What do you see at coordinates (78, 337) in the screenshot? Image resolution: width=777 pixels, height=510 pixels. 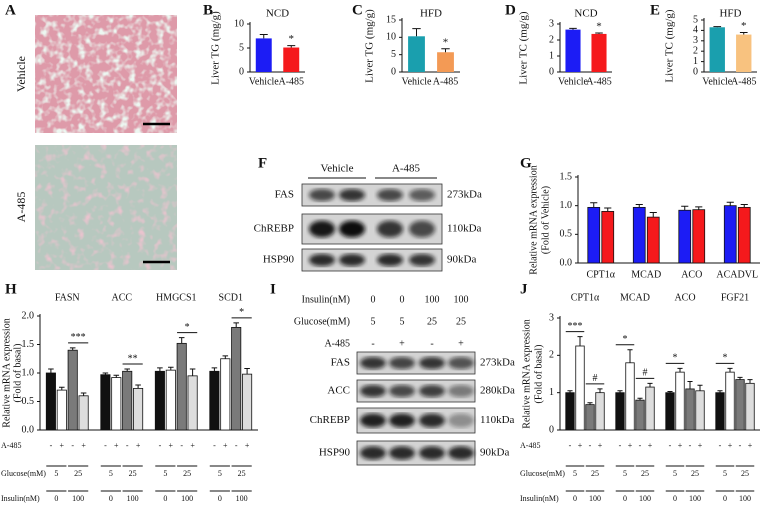 I see `significance: ***` at bounding box center [78, 337].